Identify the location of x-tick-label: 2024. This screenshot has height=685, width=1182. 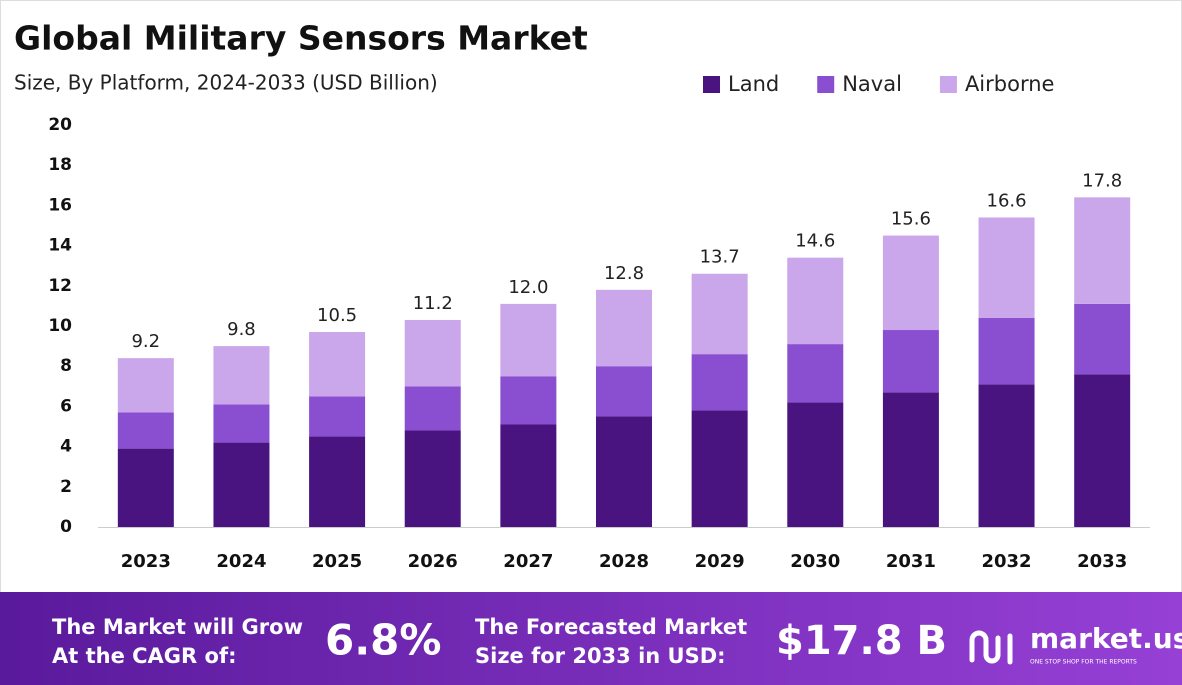
(241, 561).